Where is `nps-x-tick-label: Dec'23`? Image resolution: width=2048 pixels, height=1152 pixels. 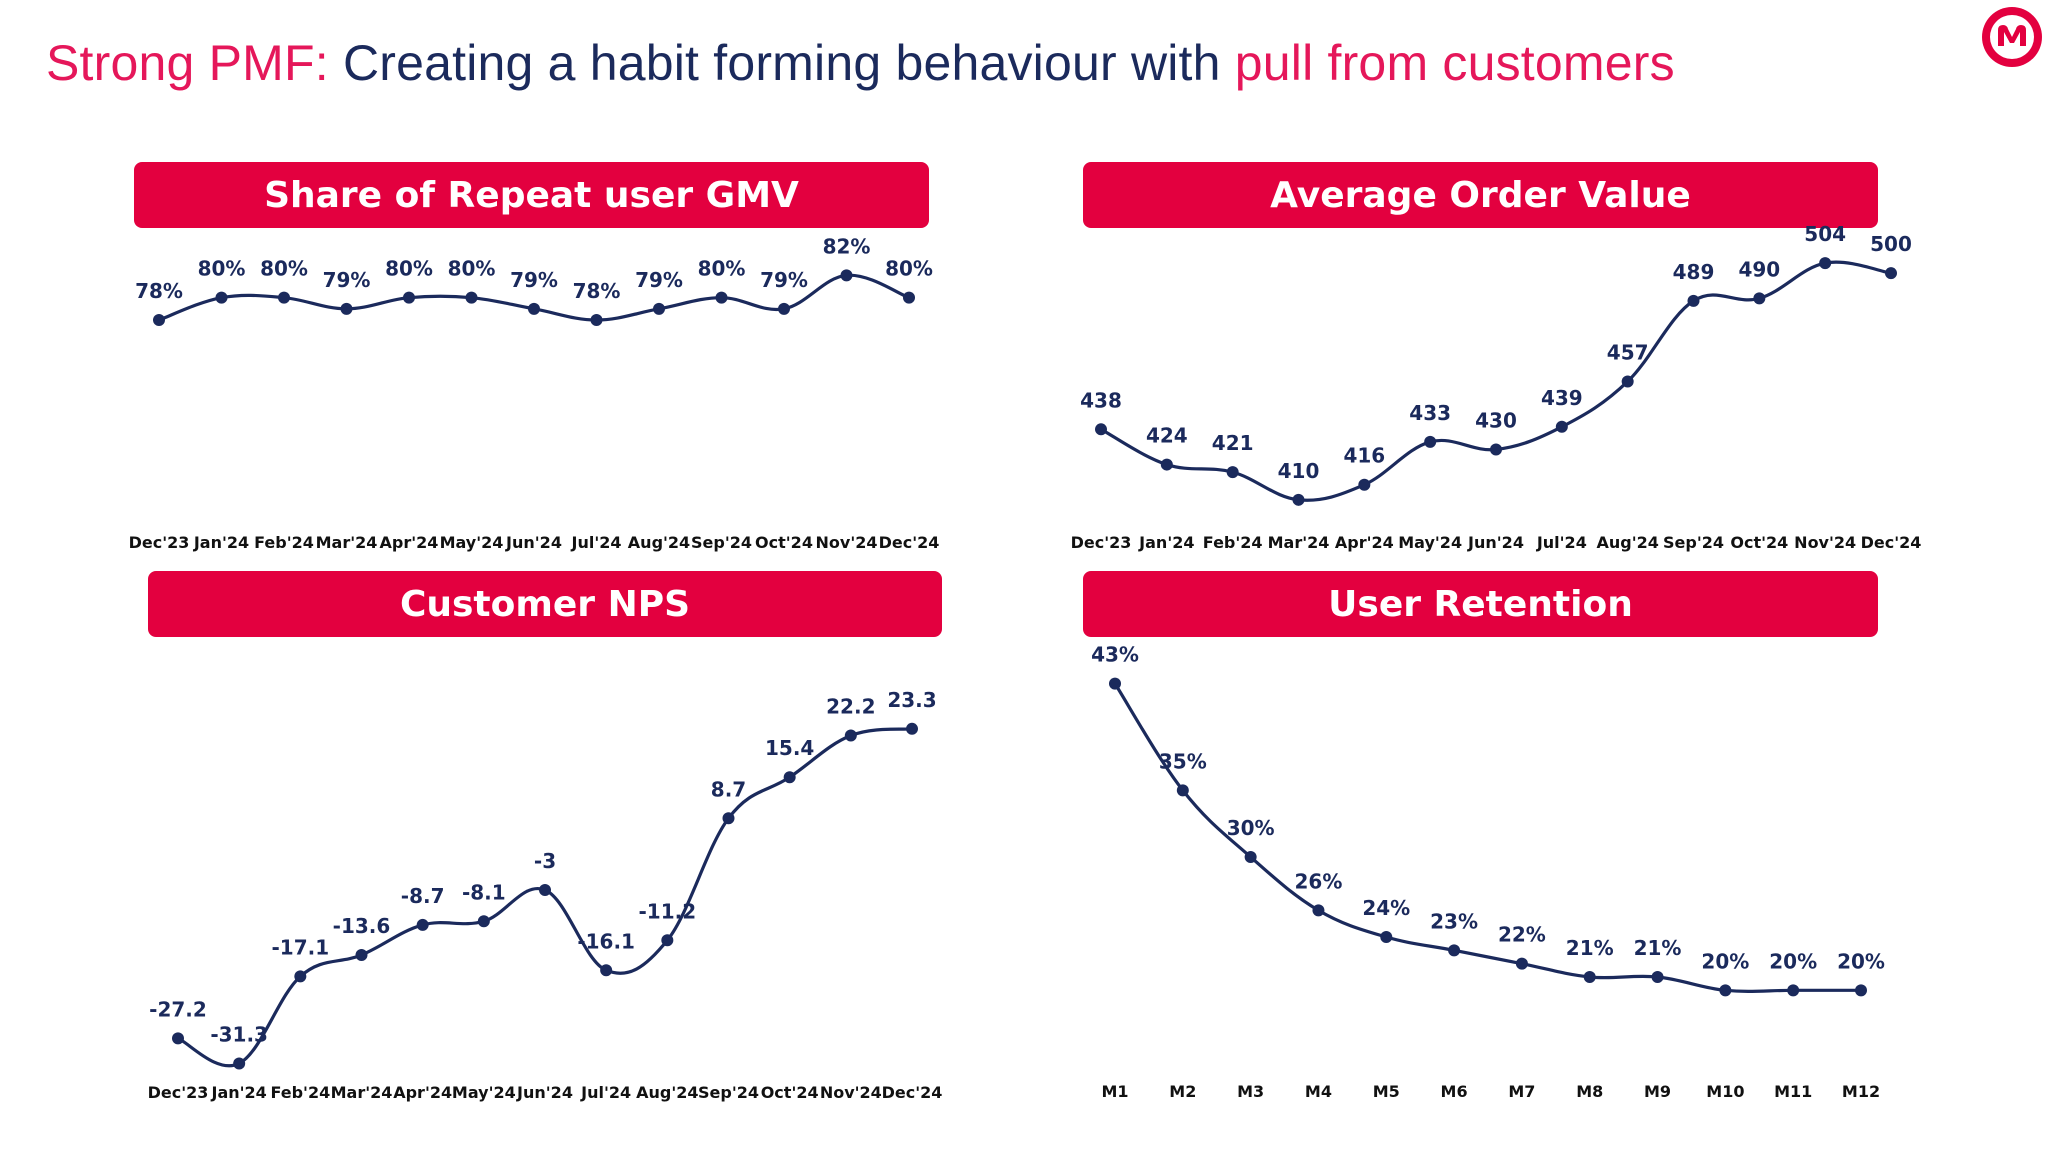 nps-x-tick-label: Dec'23 is located at coordinates (178, 1092).